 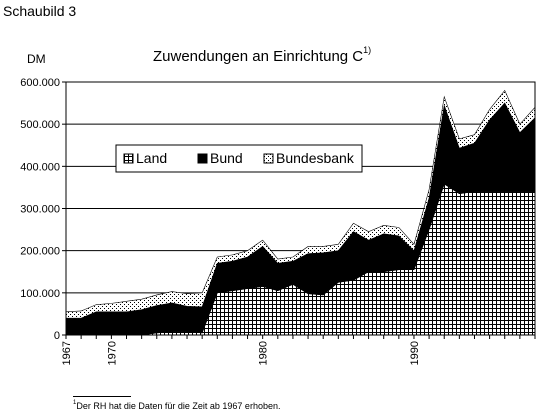 What do you see at coordinates (258, 56) in the screenshot?
I see `chart-title-text: Zuwendungen an Einrichtung C` at bounding box center [258, 56].